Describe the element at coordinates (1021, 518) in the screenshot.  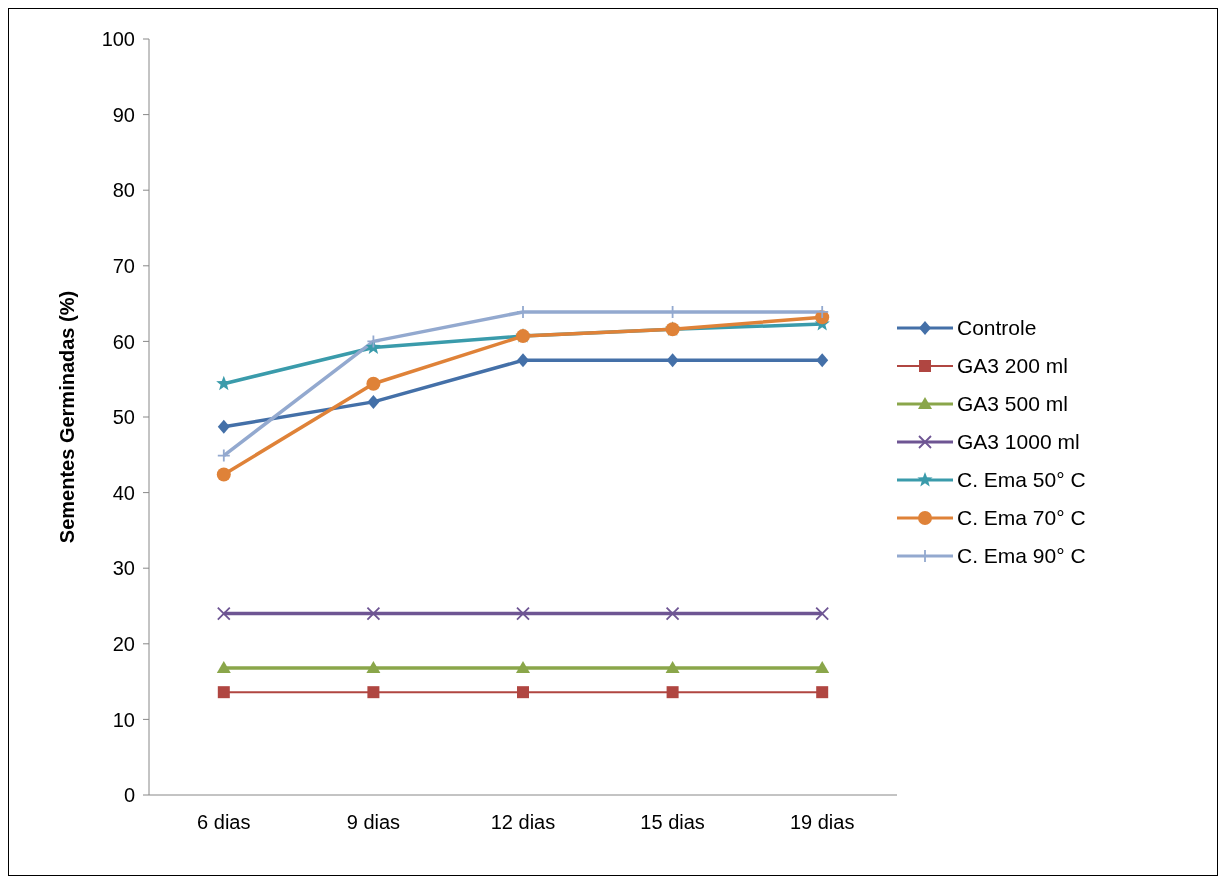
I see `legend-label: C. Ema 70° C` at that location.